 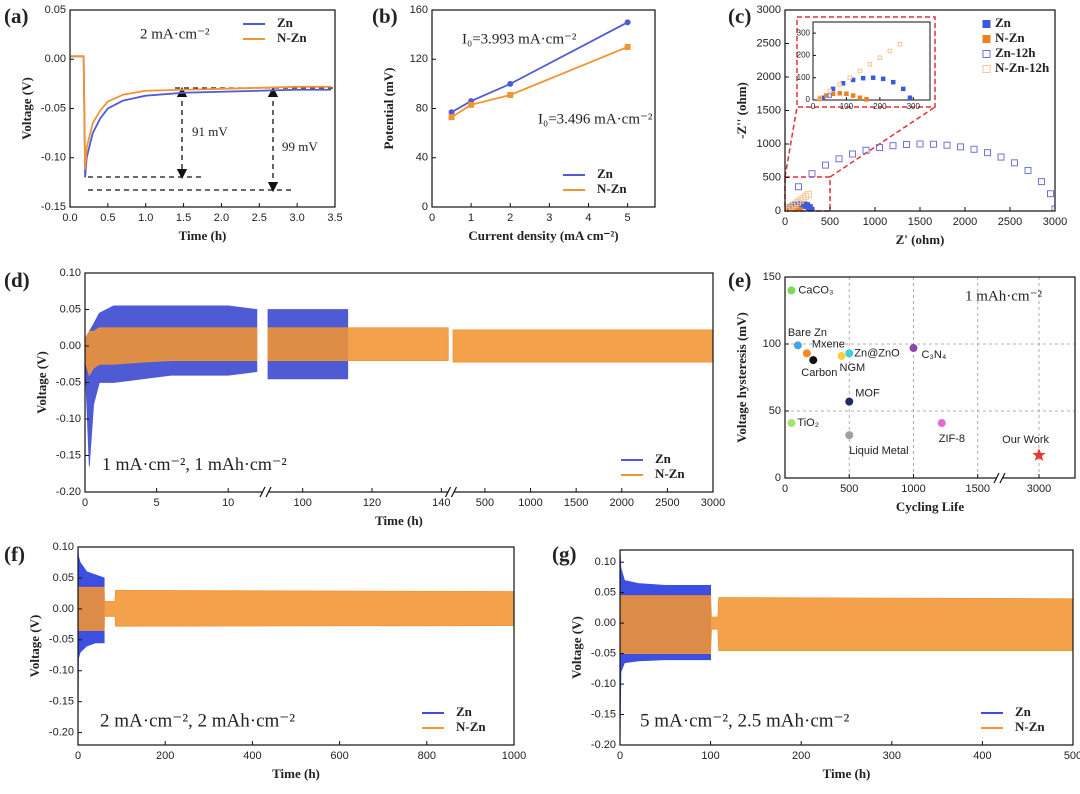 I want to click on inset-y-tick-label: 0, so click(x=808, y=99).